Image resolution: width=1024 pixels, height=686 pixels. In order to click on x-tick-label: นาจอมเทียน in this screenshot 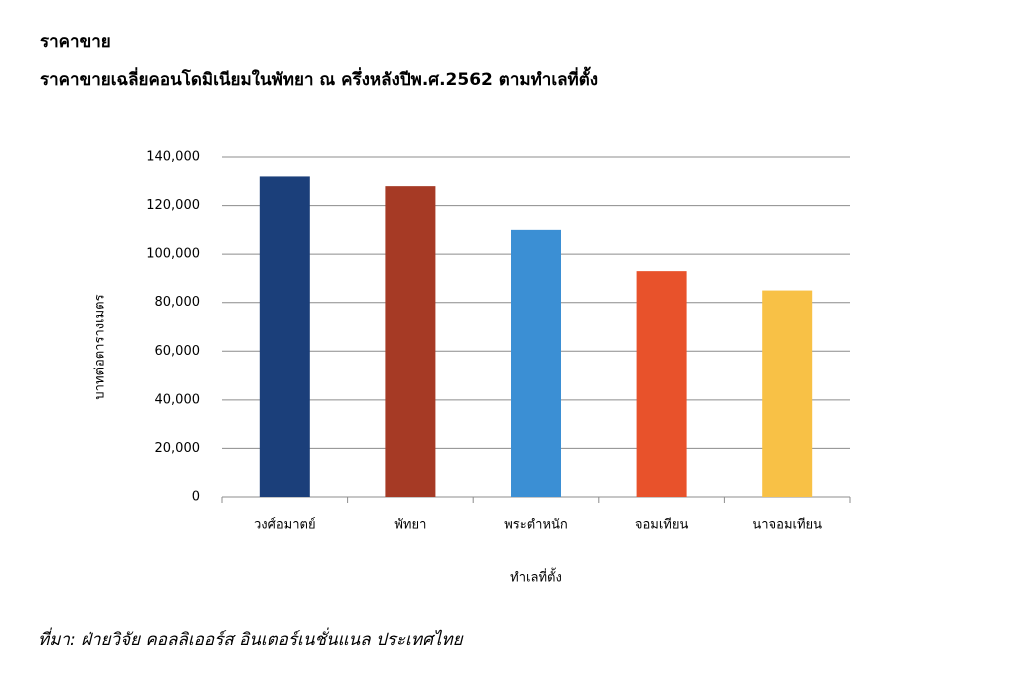, I will do `click(787, 525)`.